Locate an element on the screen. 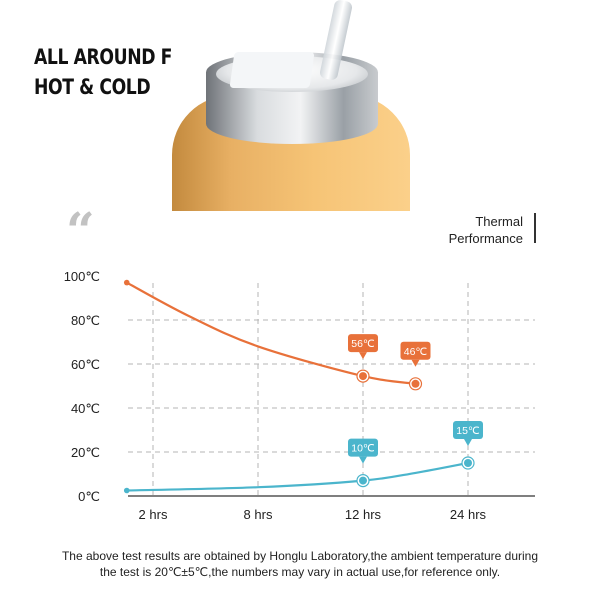 This screenshot has width=600, height=600. series-line-hot is located at coordinates (271, 333).